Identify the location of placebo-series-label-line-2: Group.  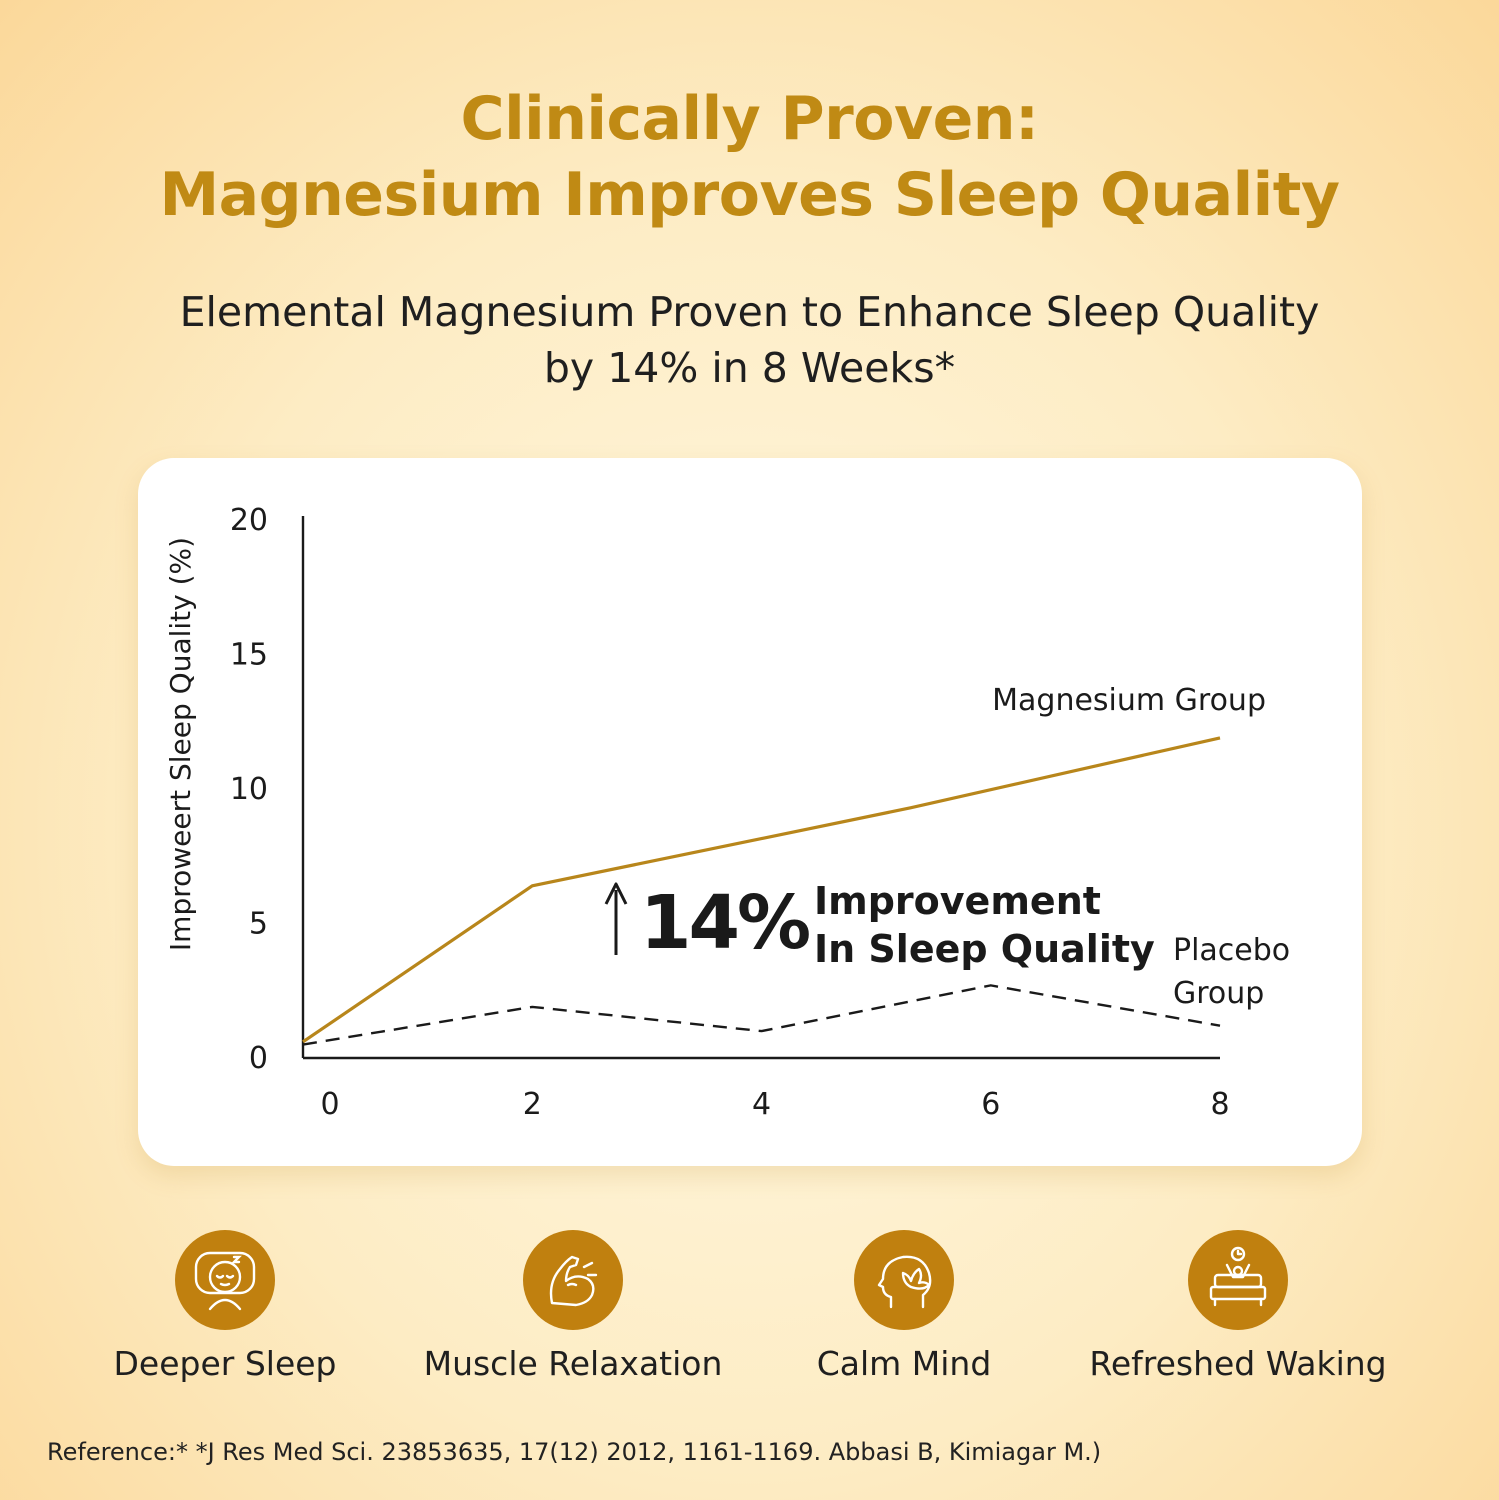
(1218, 993).